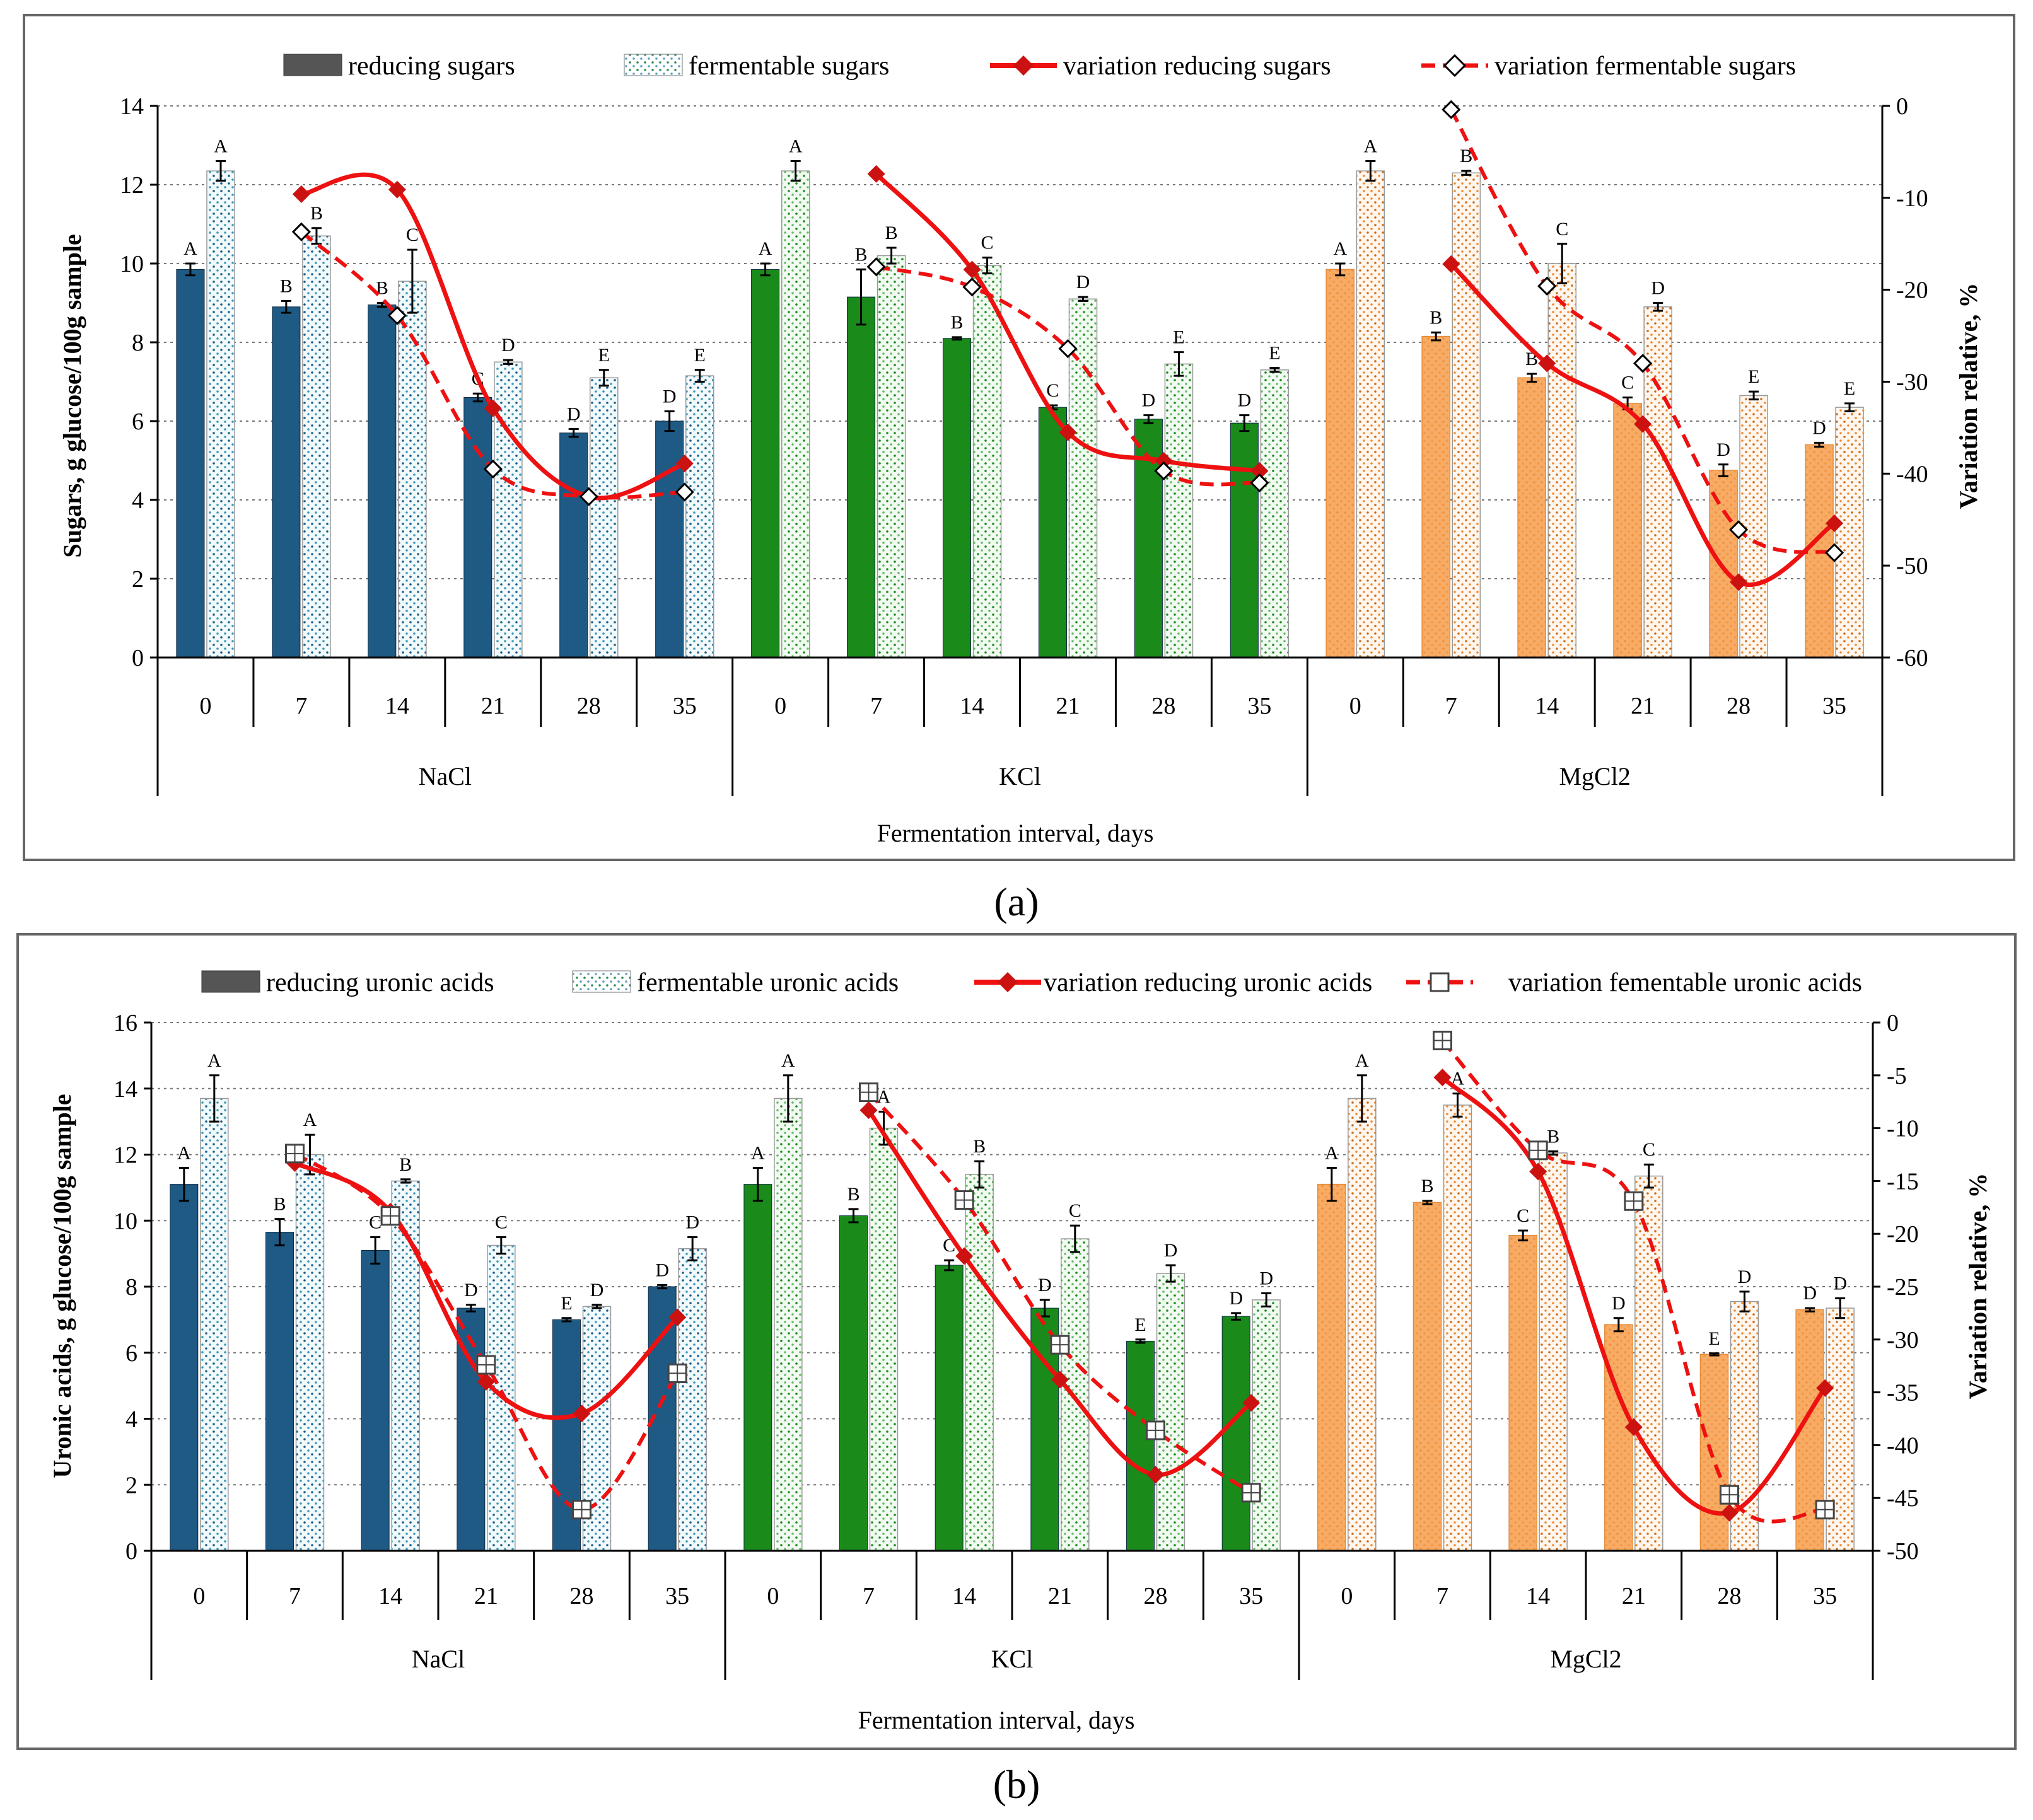 This screenshot has height=1820, width=2033. I want to click on y2-tick-label: -15, so click(1903, 1181).